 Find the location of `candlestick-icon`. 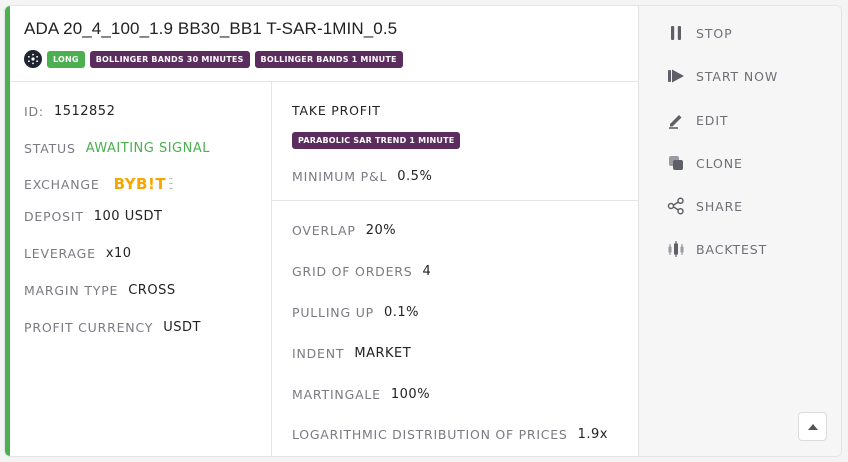

candlestick-icon is located at coordinates (676, 249).